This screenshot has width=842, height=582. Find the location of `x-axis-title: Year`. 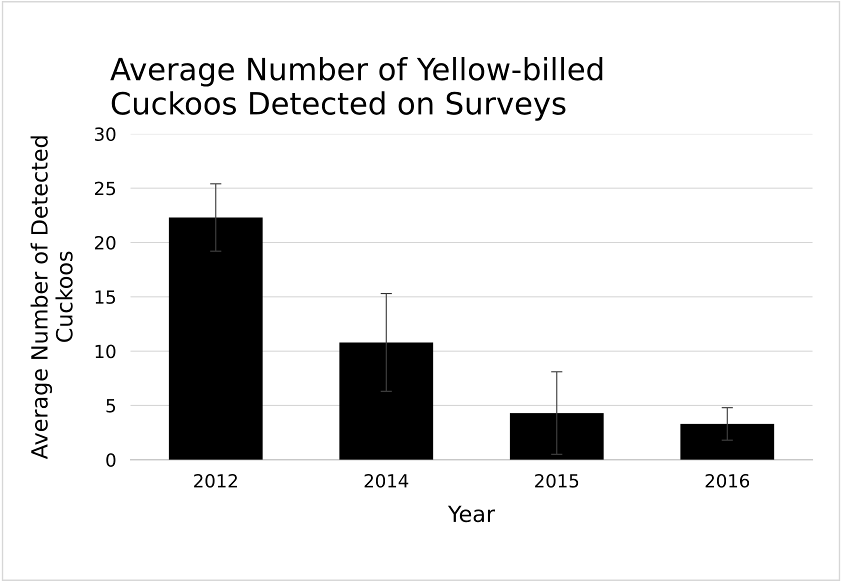

x-axis-title: Year is located at coordinates (472, 514).